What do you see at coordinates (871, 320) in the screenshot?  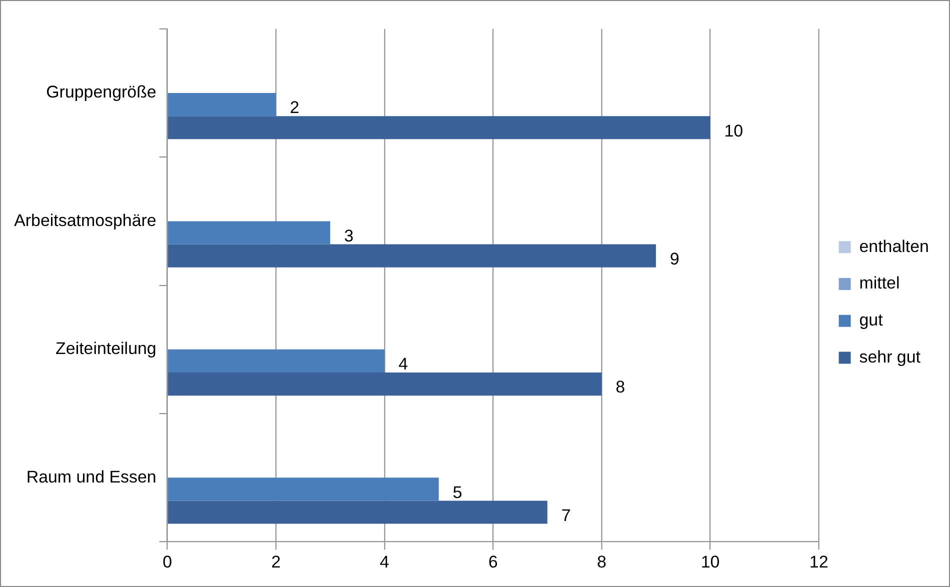 I see `legend-label: gut` at bounding box center [871, 320].